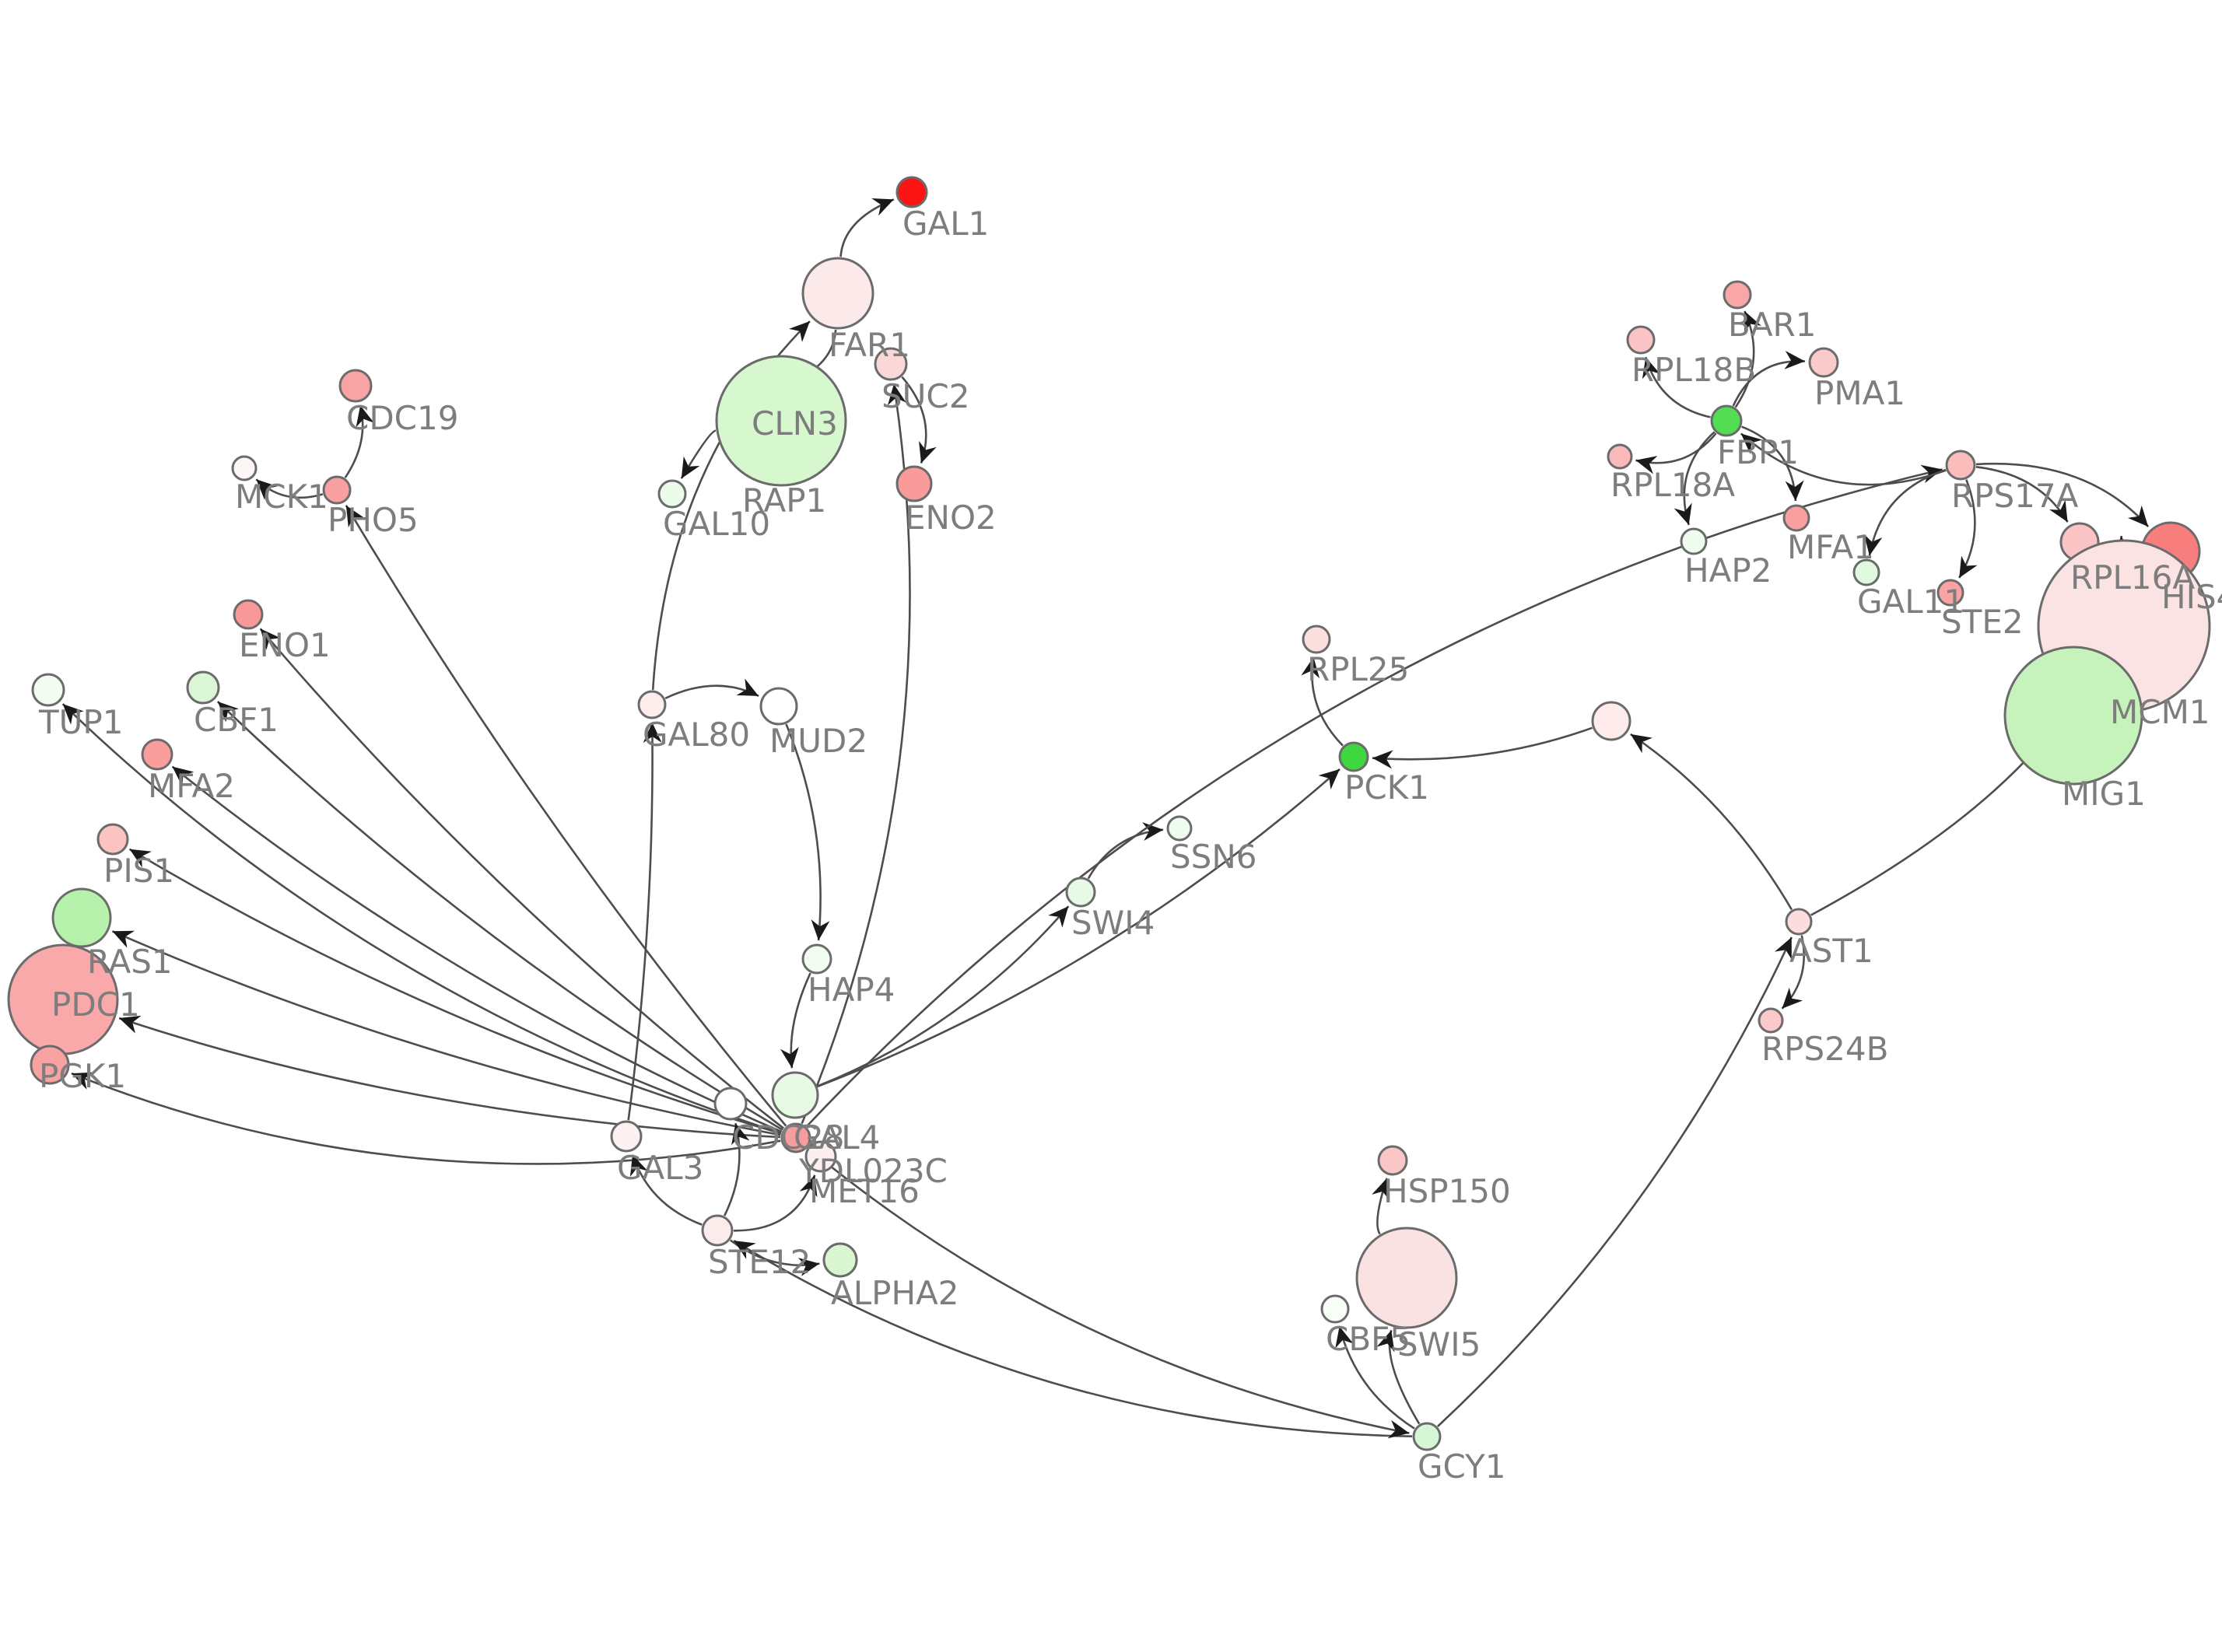 This screenshot has height=1652, width=2222. Describe the element at coordinates (807, 832) in the screenshot. I see `edge-mud2-hap4` at that location.